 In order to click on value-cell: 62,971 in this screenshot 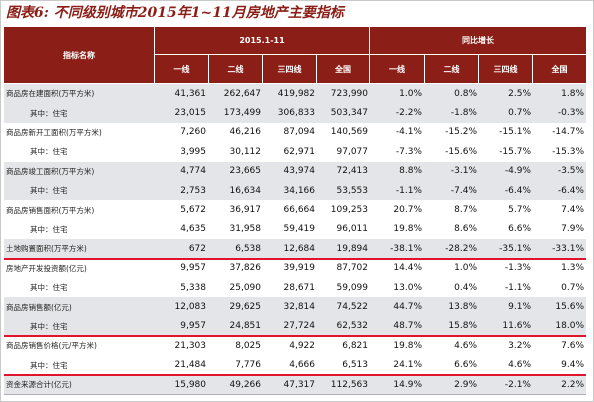, I will do `click(299, 151)`.